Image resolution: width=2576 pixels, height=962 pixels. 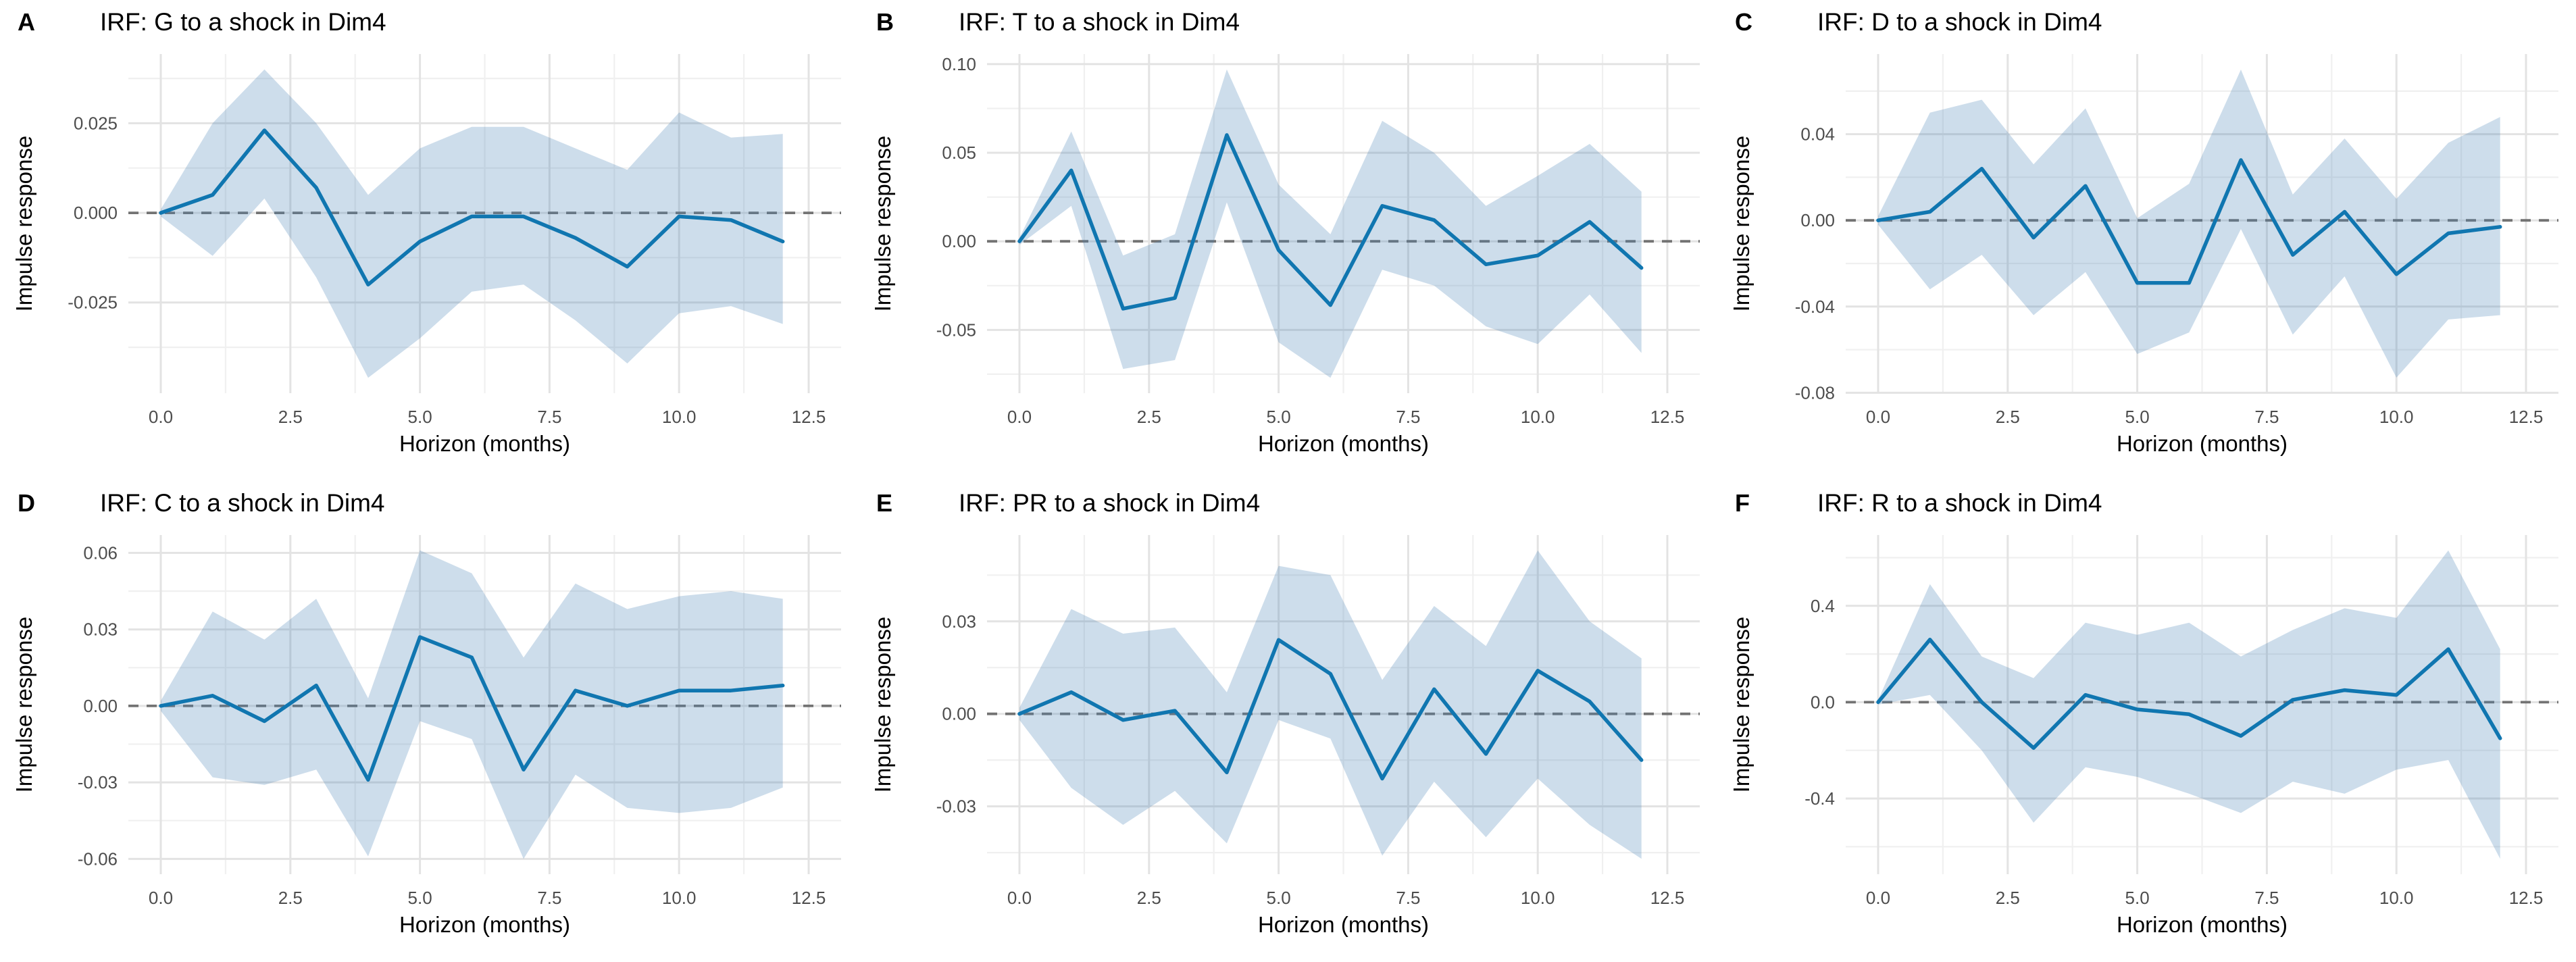 I want to click on y-tick-labels: 0.03 0.00 -0.03, so click(x=956, y=714).